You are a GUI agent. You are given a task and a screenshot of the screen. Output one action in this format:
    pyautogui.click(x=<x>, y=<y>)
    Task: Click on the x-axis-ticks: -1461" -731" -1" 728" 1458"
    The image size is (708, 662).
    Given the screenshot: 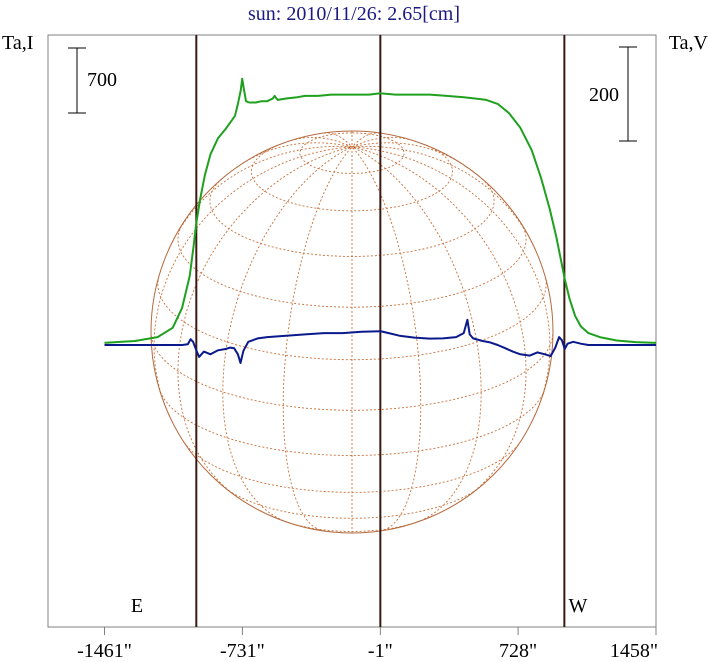 What is the action you would take?
    pyautogui.click(x=367, y=644)
    